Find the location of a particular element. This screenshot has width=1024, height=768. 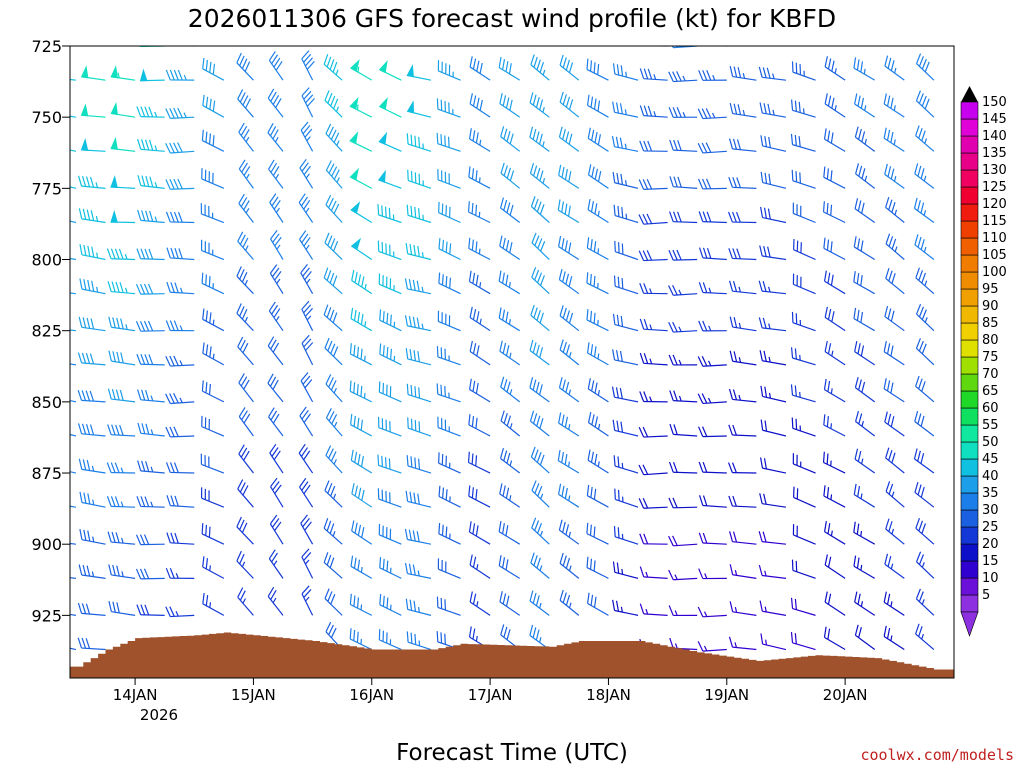

colorbar-max-arrow is located at coordinates (969, 94).